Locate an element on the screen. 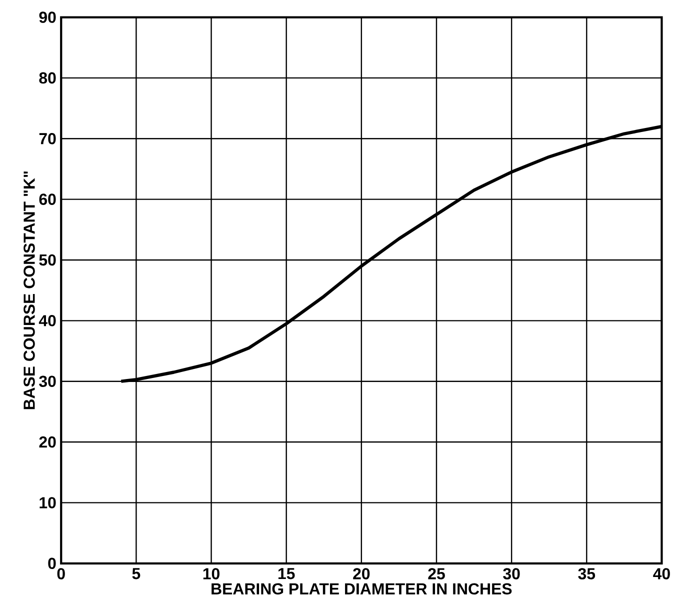 This screenshot has height=599, width=675. y-tick-label: 20 is located at coordinates (47, 442).